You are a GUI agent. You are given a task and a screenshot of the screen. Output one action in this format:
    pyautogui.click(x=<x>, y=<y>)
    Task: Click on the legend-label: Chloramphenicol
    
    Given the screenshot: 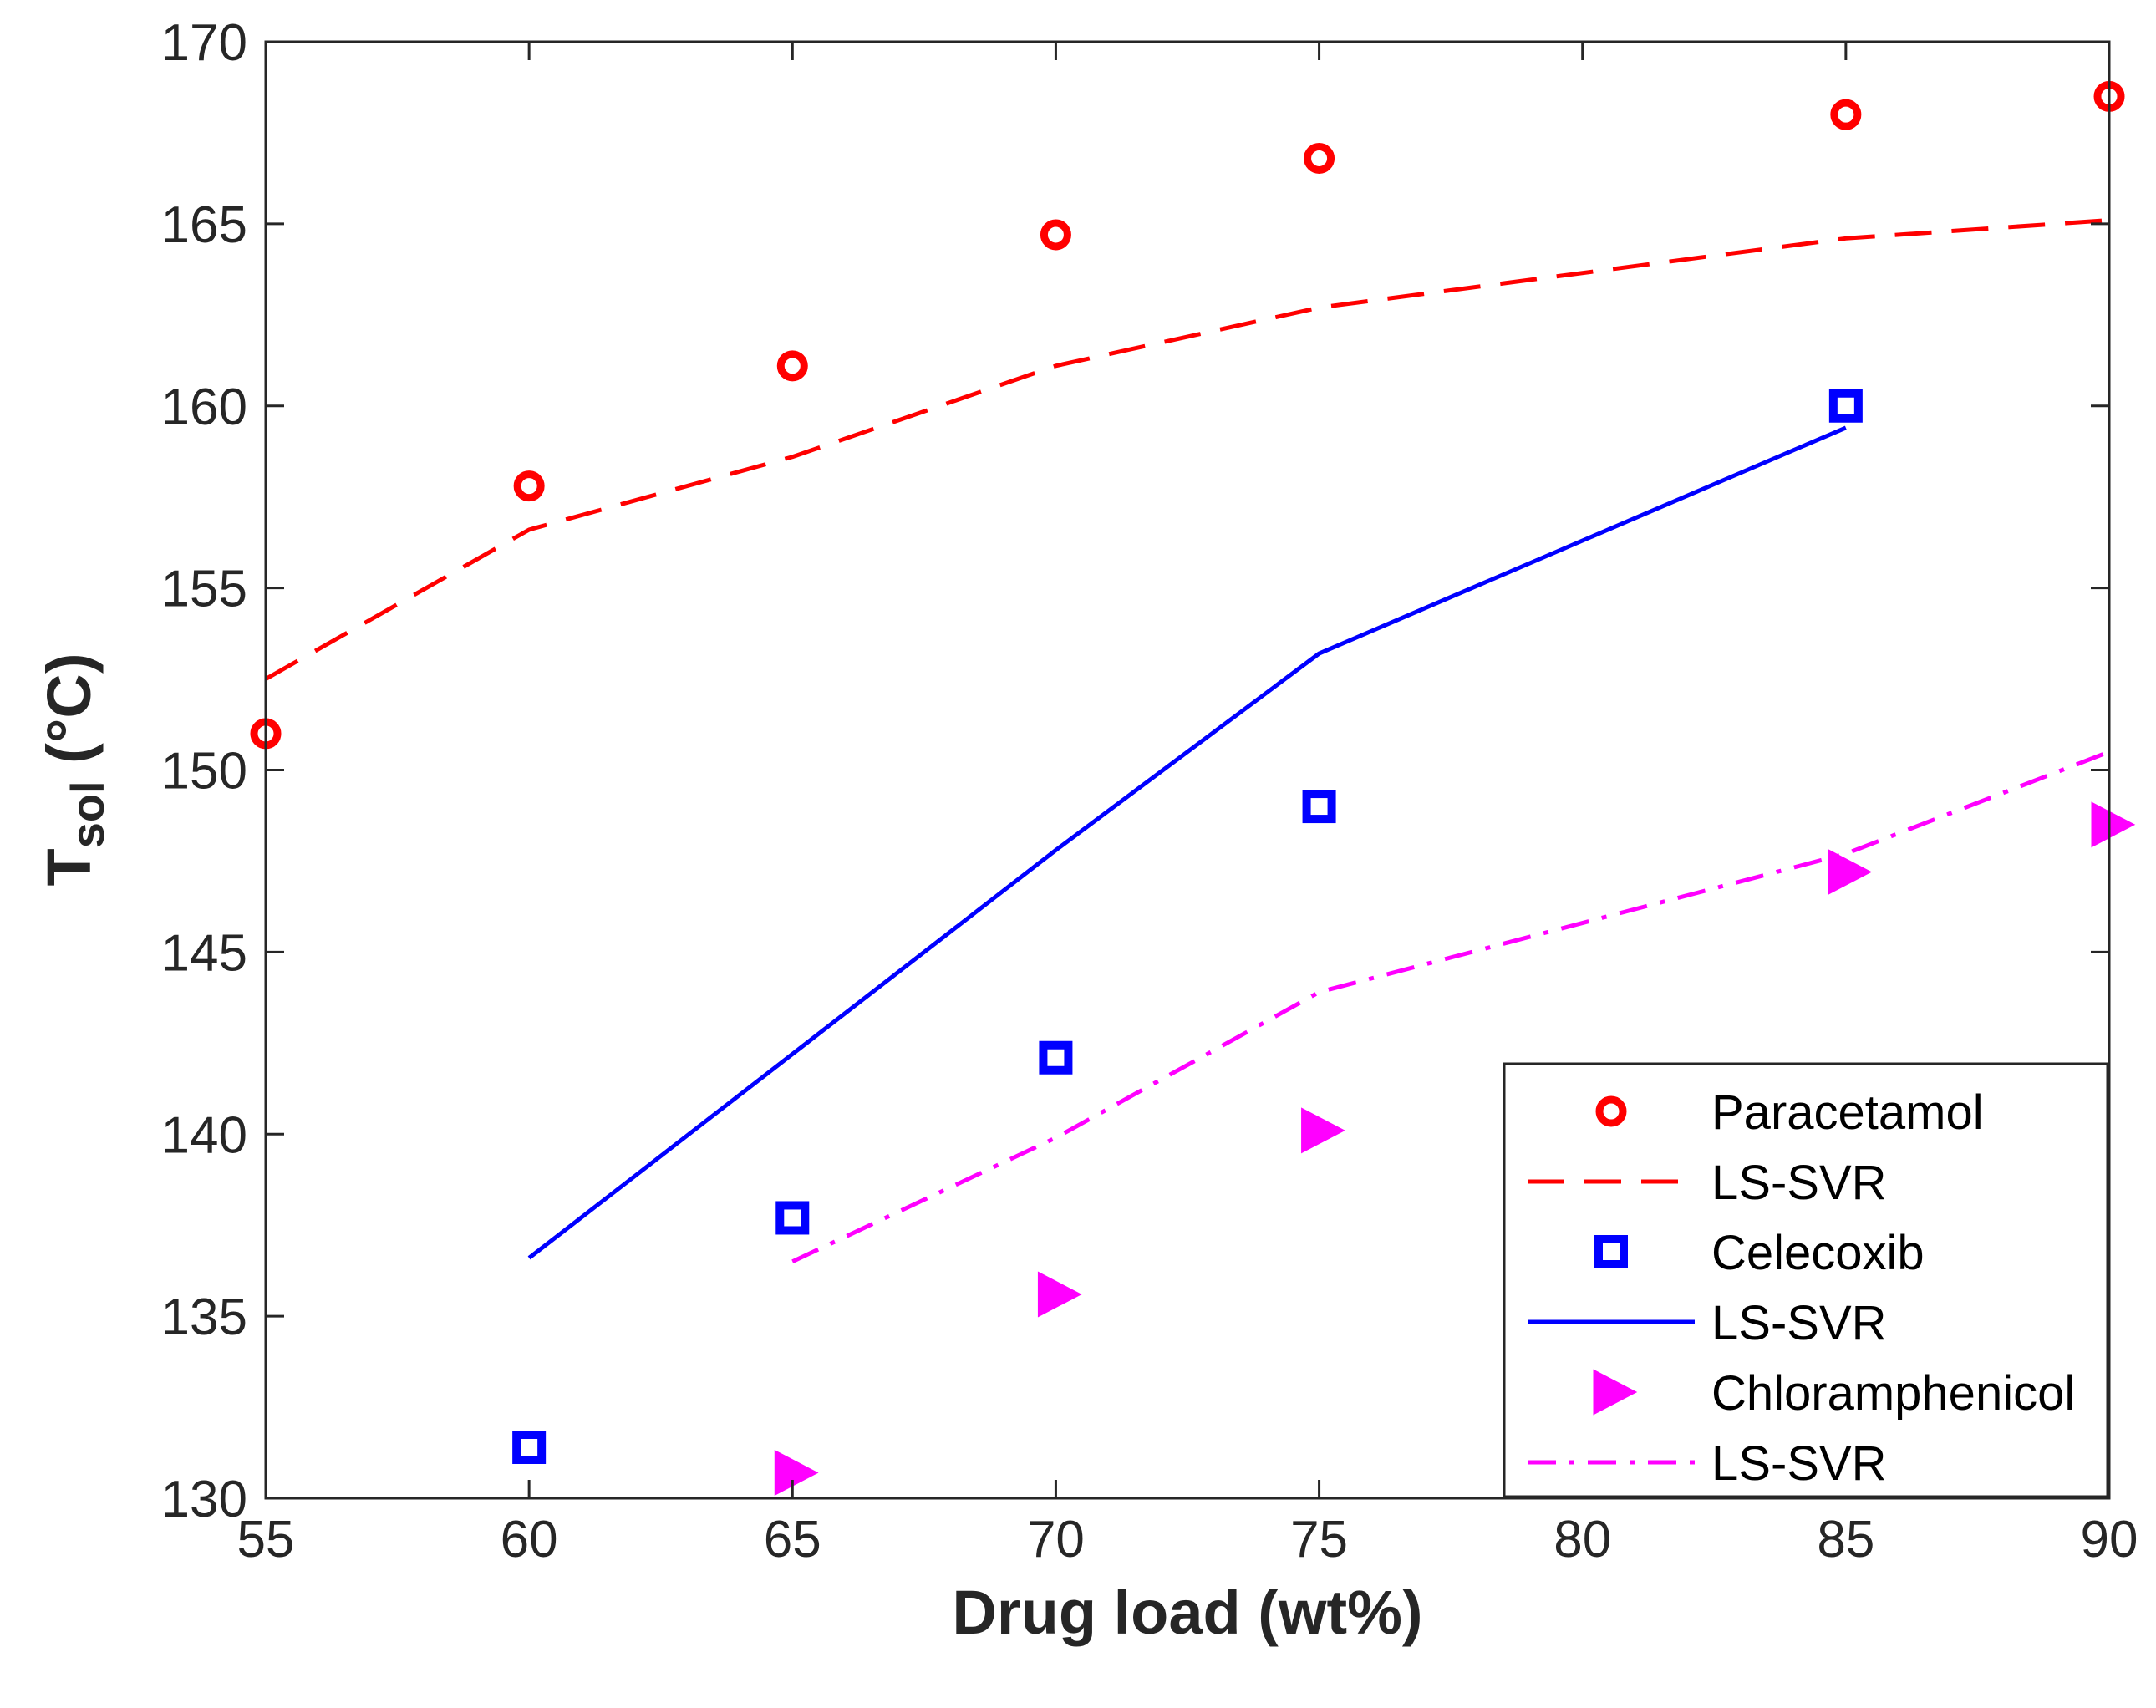 What is the action you would take?
    pyautogui.click(x=1893, y=1393)
    